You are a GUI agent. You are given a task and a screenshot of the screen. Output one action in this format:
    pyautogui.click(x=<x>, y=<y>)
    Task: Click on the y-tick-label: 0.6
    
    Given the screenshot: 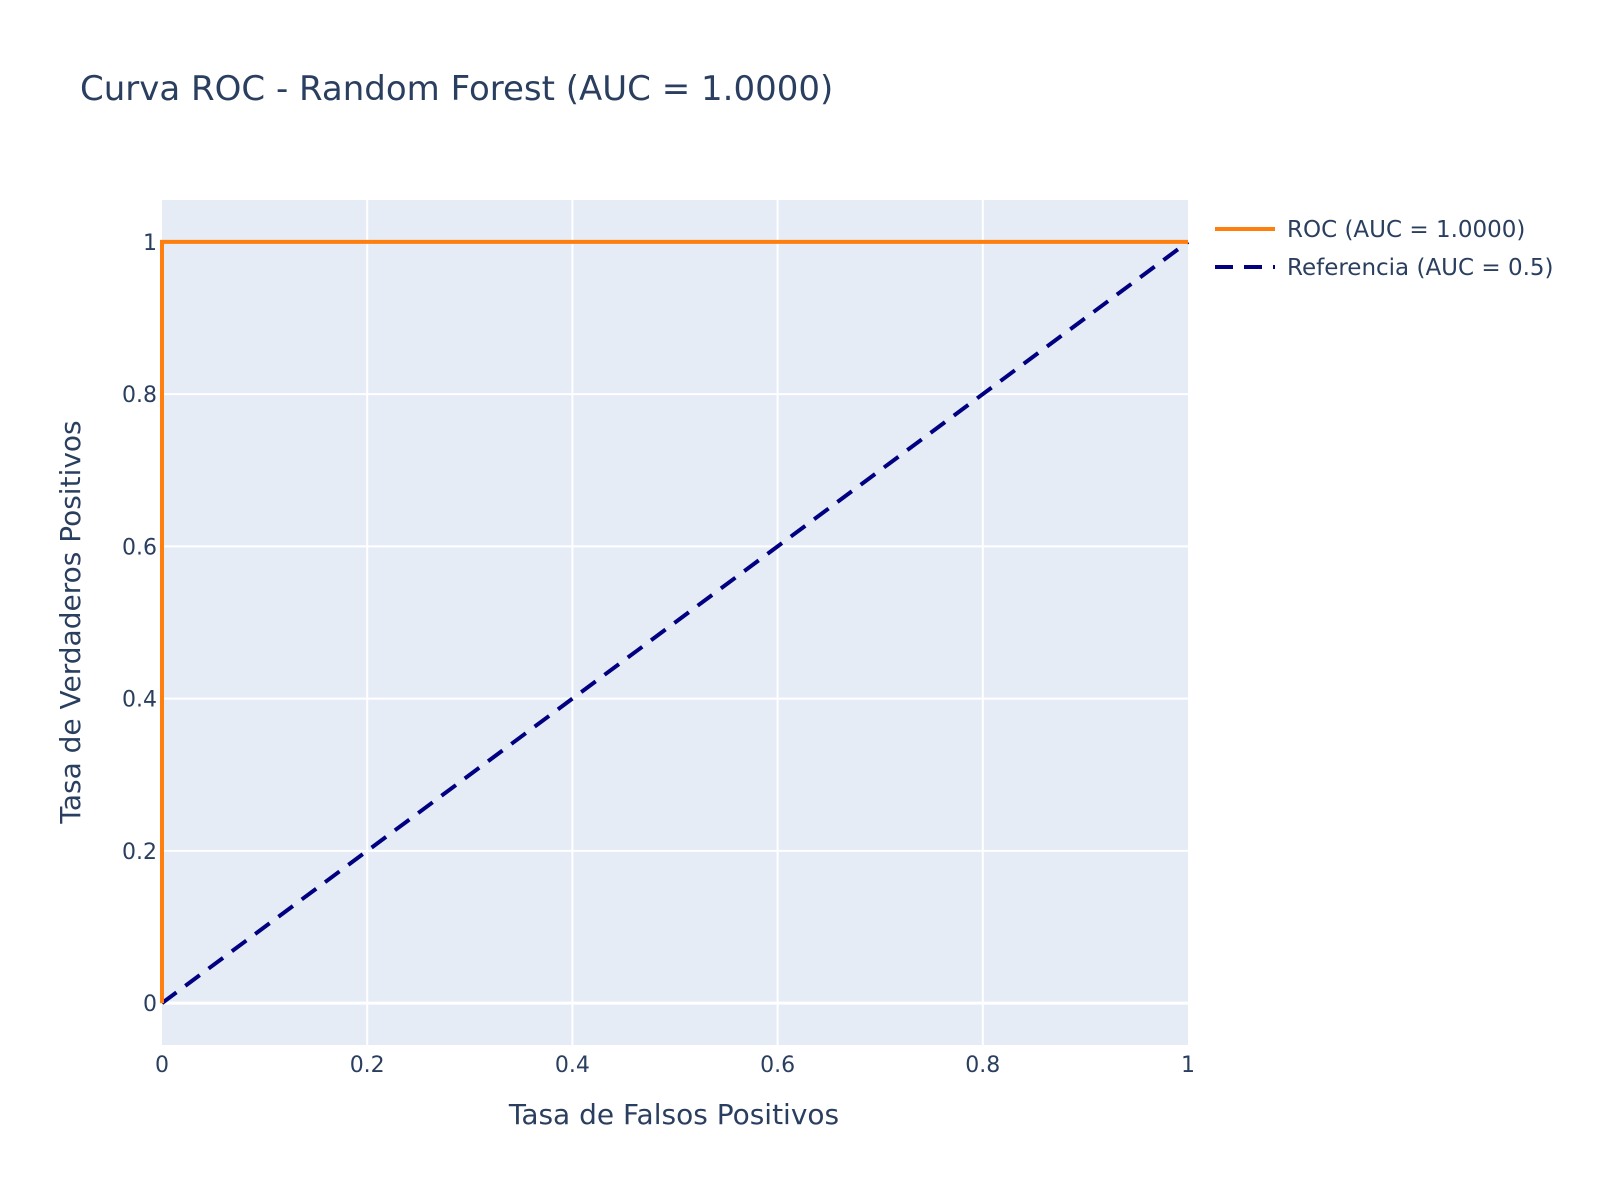 What is the action you would take?
    pyautogui.click(x=139, y=547)
    